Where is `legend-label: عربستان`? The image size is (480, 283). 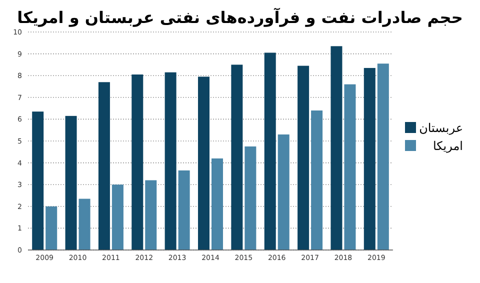 legend-label: عربستان is located at coordinates (441, 128).